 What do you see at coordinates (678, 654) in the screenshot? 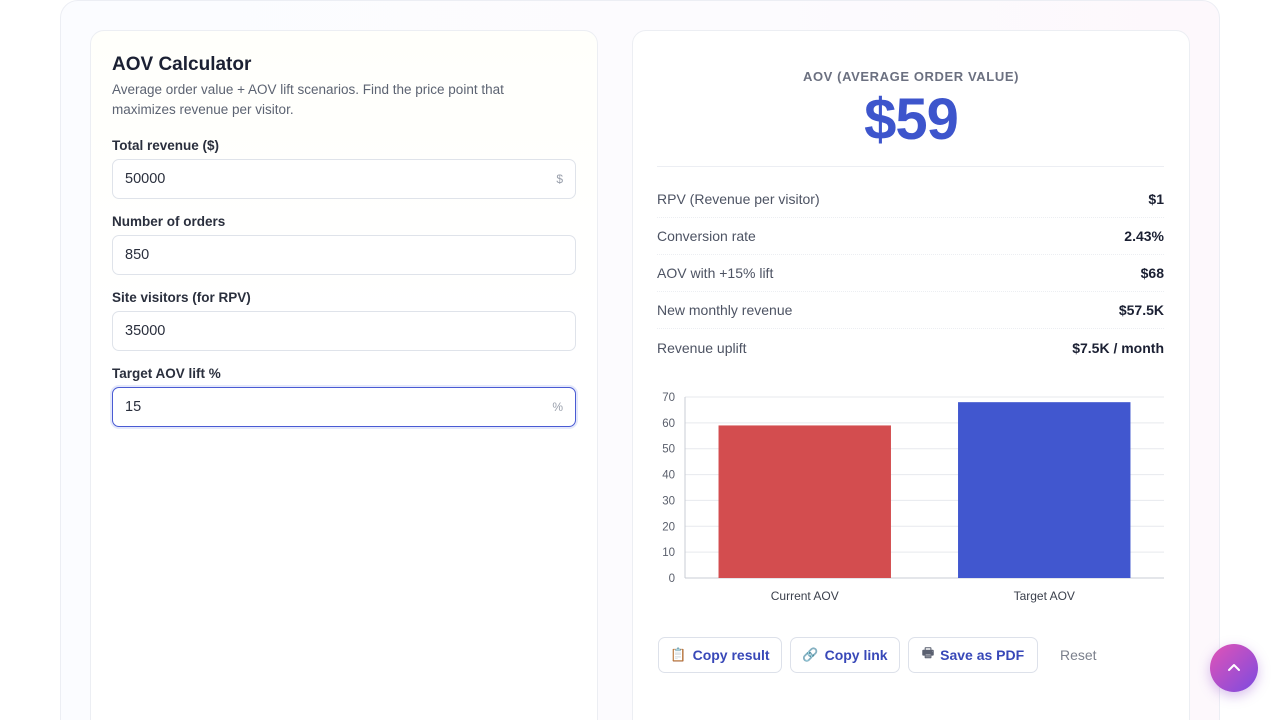
I see `clipboard-icon: 📋` at bounding box center [678, 654].